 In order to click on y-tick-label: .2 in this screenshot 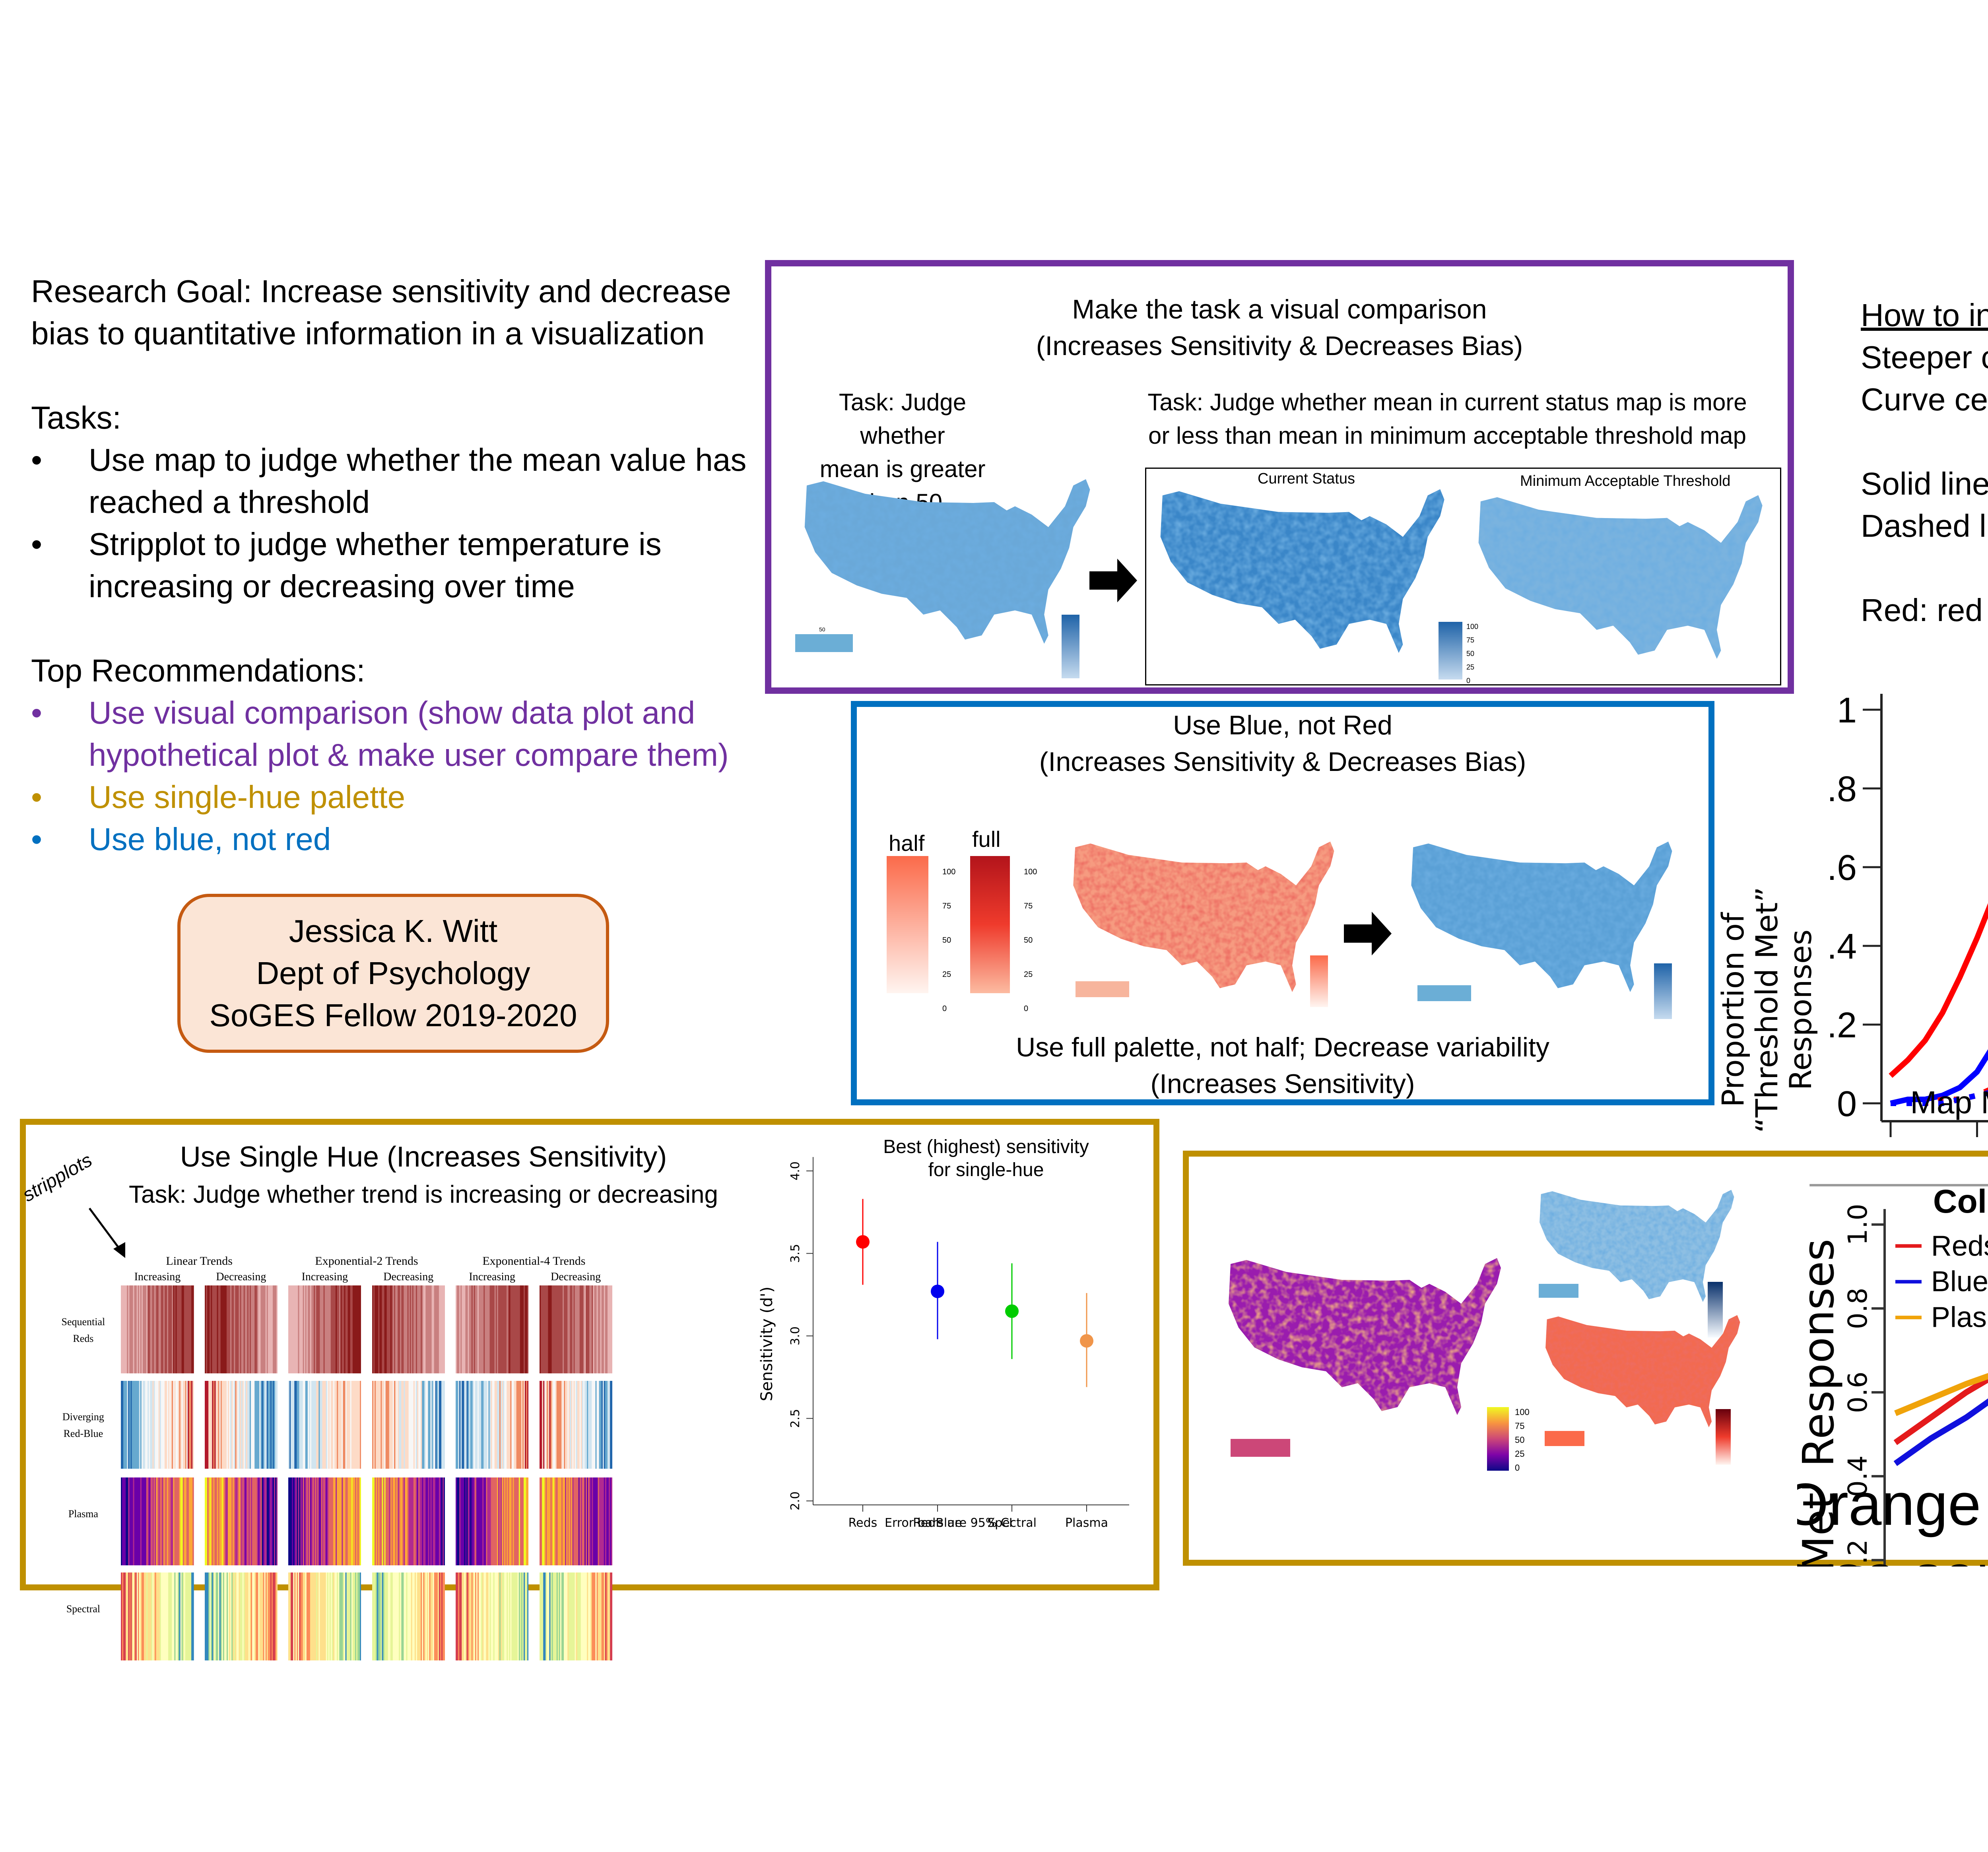, I will do `click(1842, 1025)`.